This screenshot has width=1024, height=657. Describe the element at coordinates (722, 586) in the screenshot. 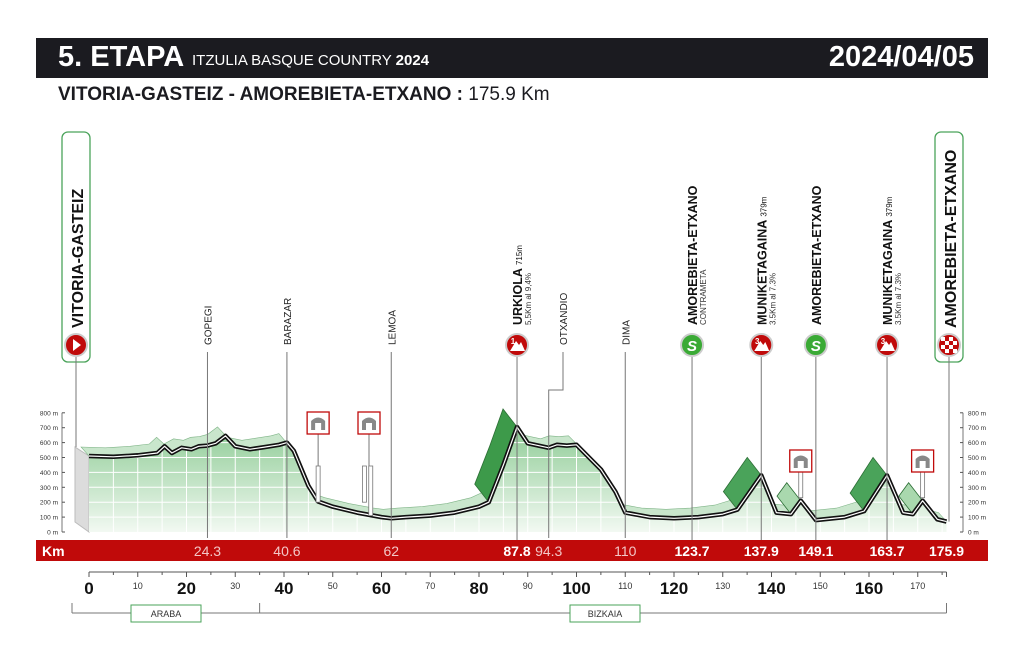

I see `x-tick-label-minor: 130` at that location.